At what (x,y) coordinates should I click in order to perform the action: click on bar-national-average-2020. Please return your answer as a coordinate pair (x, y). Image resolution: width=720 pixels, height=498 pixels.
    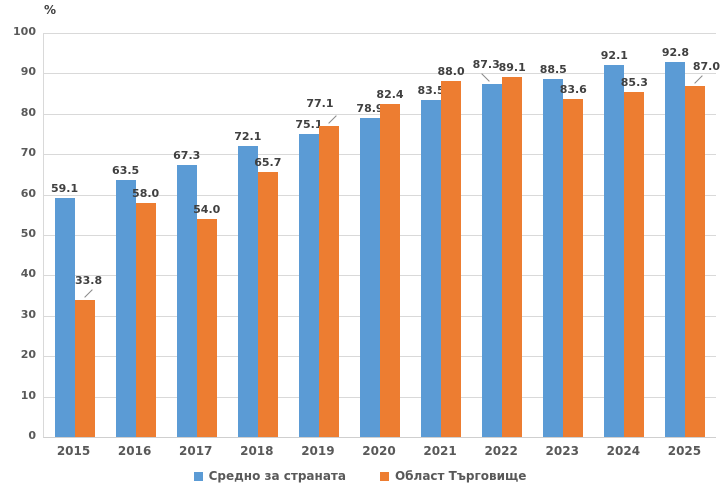
    Looking at the image, I should click on (370, 277).